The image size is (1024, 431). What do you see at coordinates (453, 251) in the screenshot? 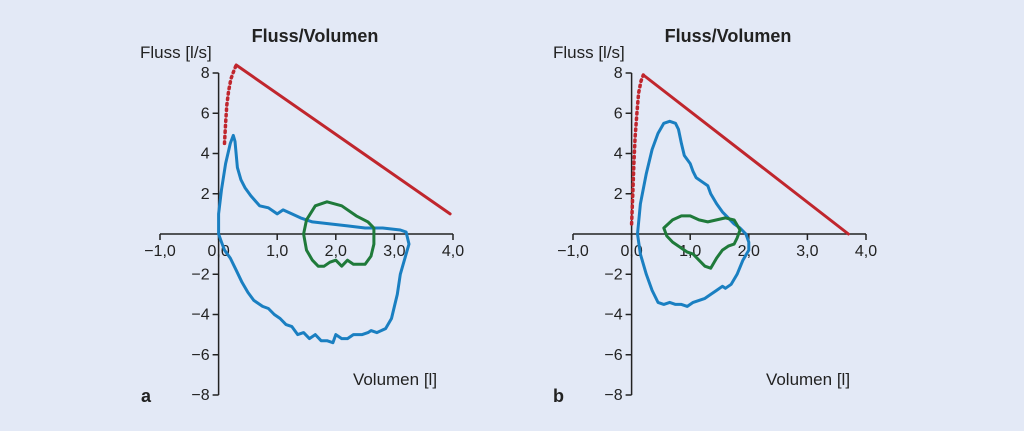
I see `panel-a-x-tick-label: 4,0` at bounding box center [453, 251].